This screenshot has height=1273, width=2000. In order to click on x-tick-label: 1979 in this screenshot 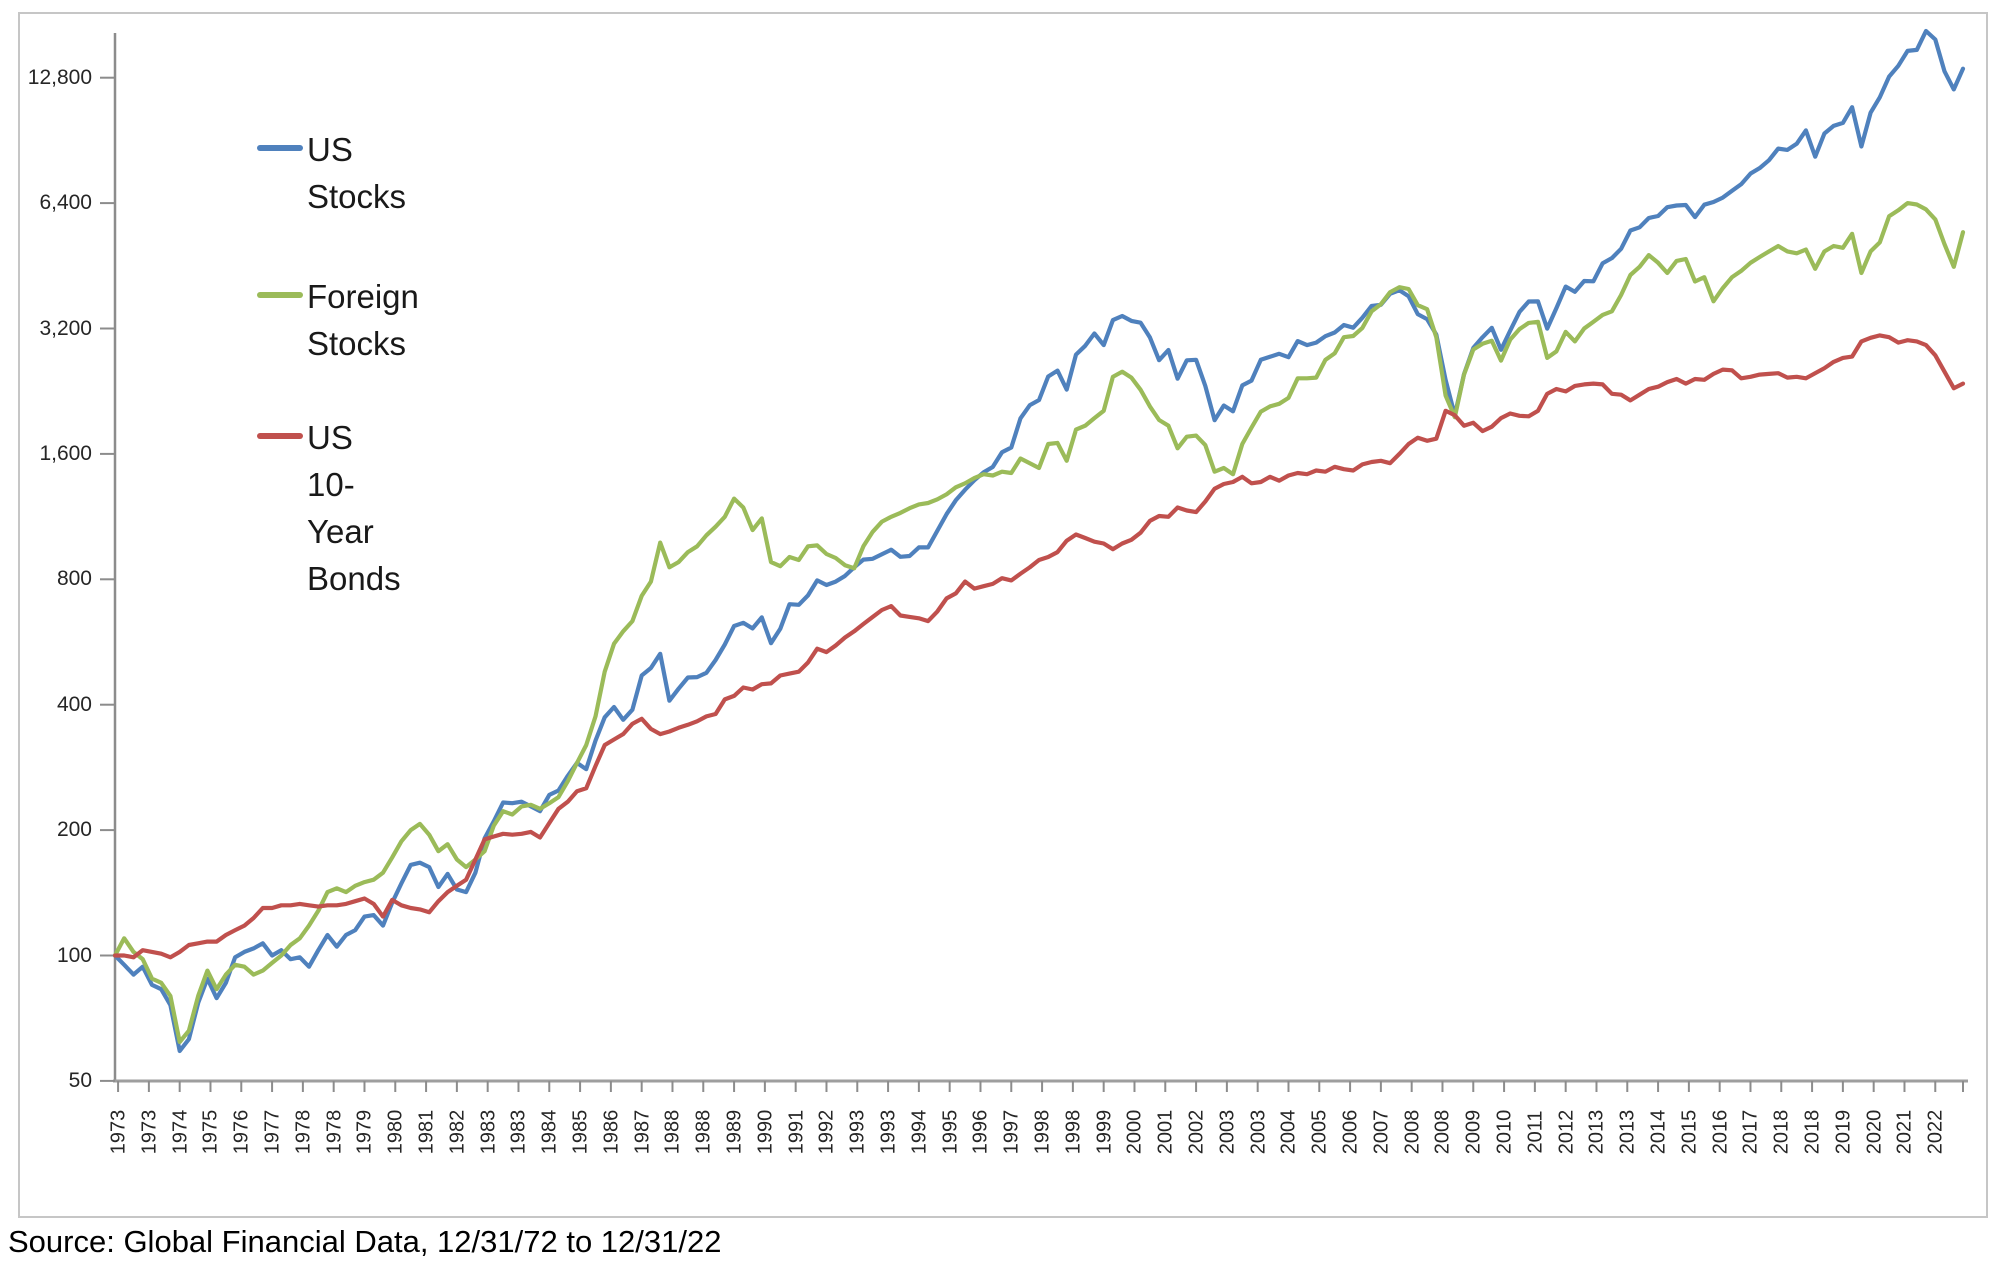, I will do `click(364, 1132)`.